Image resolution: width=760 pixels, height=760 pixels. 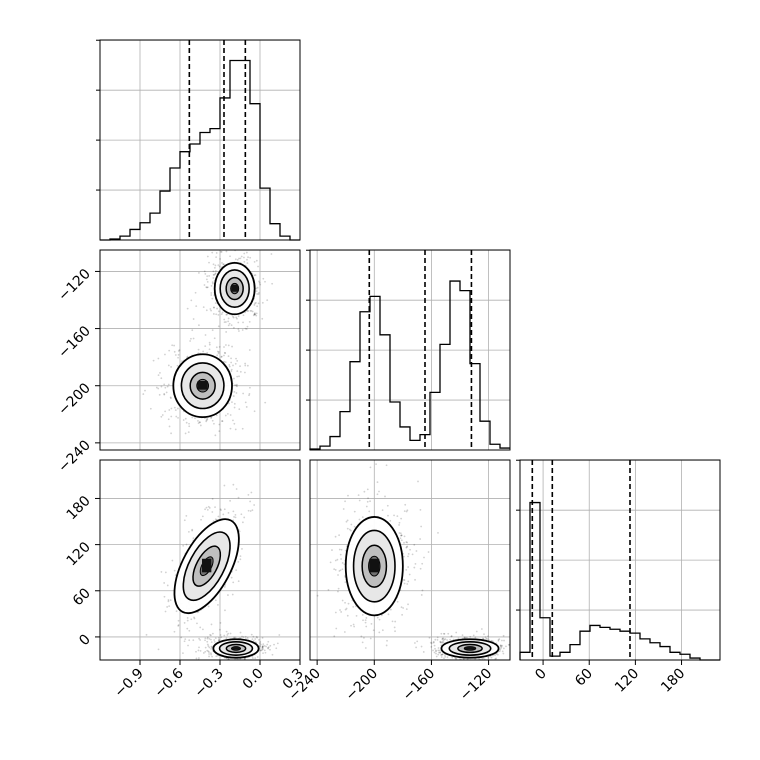 What do you see at coordinates (207, 565) in the screenshot?
I see `density-peak` at bounding box center [207, 565].